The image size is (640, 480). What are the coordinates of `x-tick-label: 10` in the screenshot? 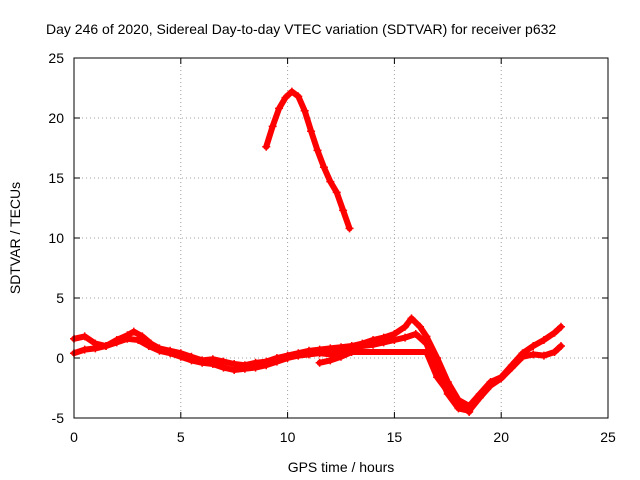 It's located at (288, 437).